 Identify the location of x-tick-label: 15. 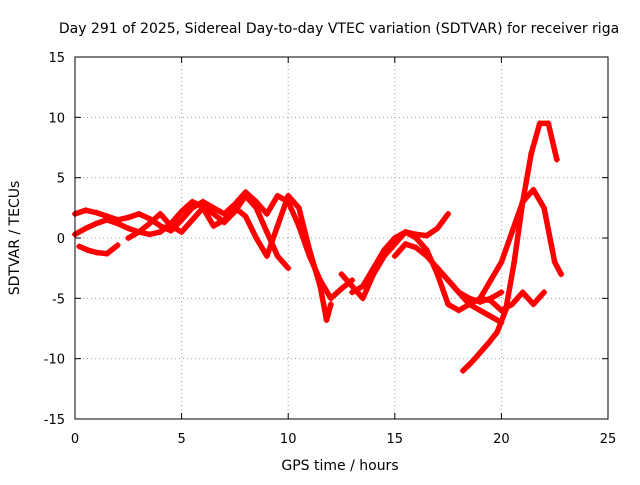
(395, 439).